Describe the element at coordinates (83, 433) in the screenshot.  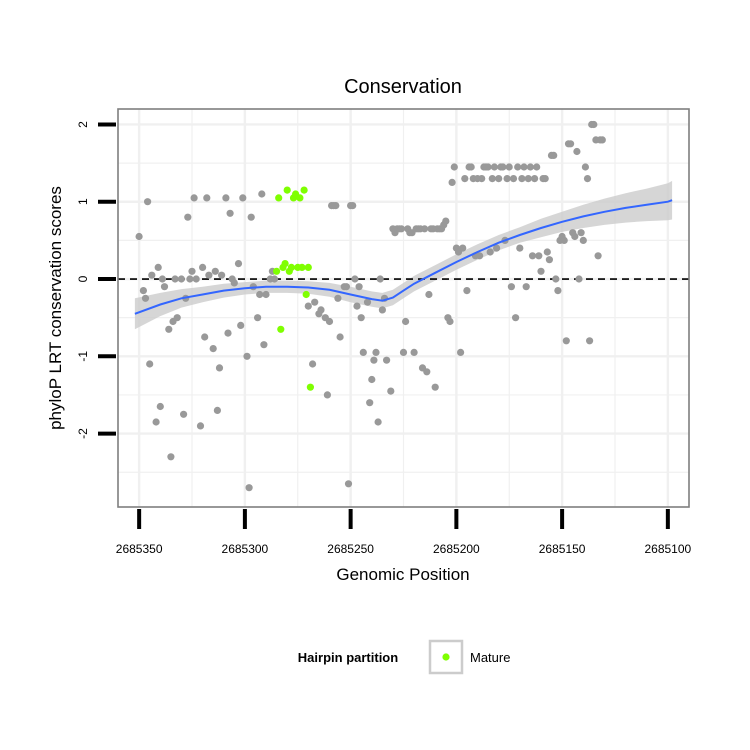
I see `y-tick-label: -2` at that location.